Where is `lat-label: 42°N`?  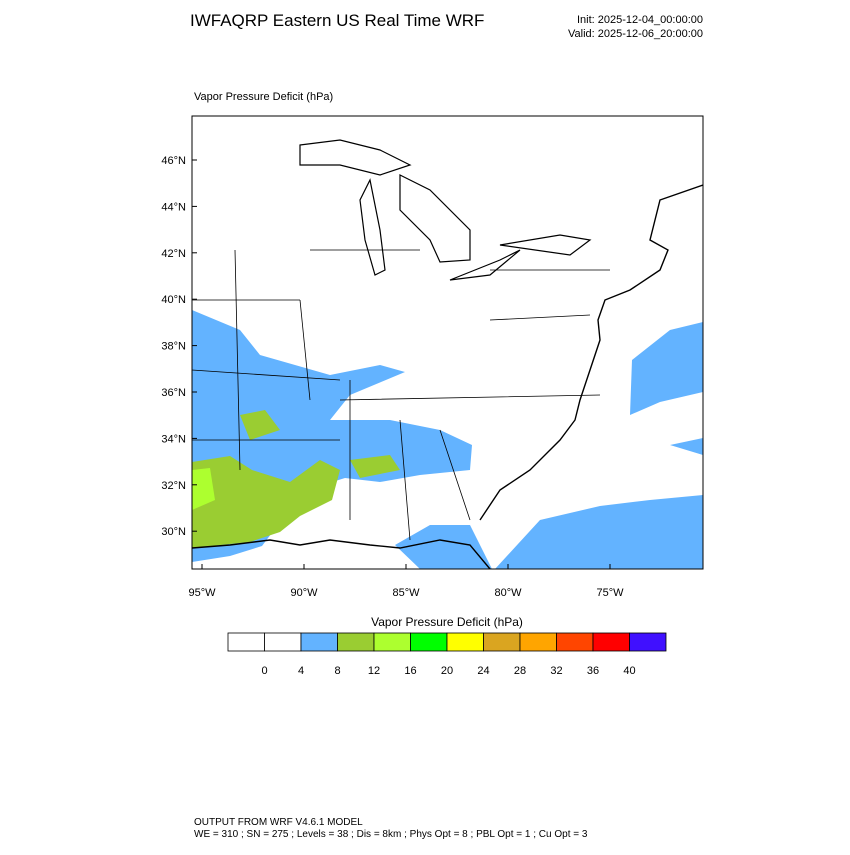 lat-label: 42°N is located at coordinates (173, 254).